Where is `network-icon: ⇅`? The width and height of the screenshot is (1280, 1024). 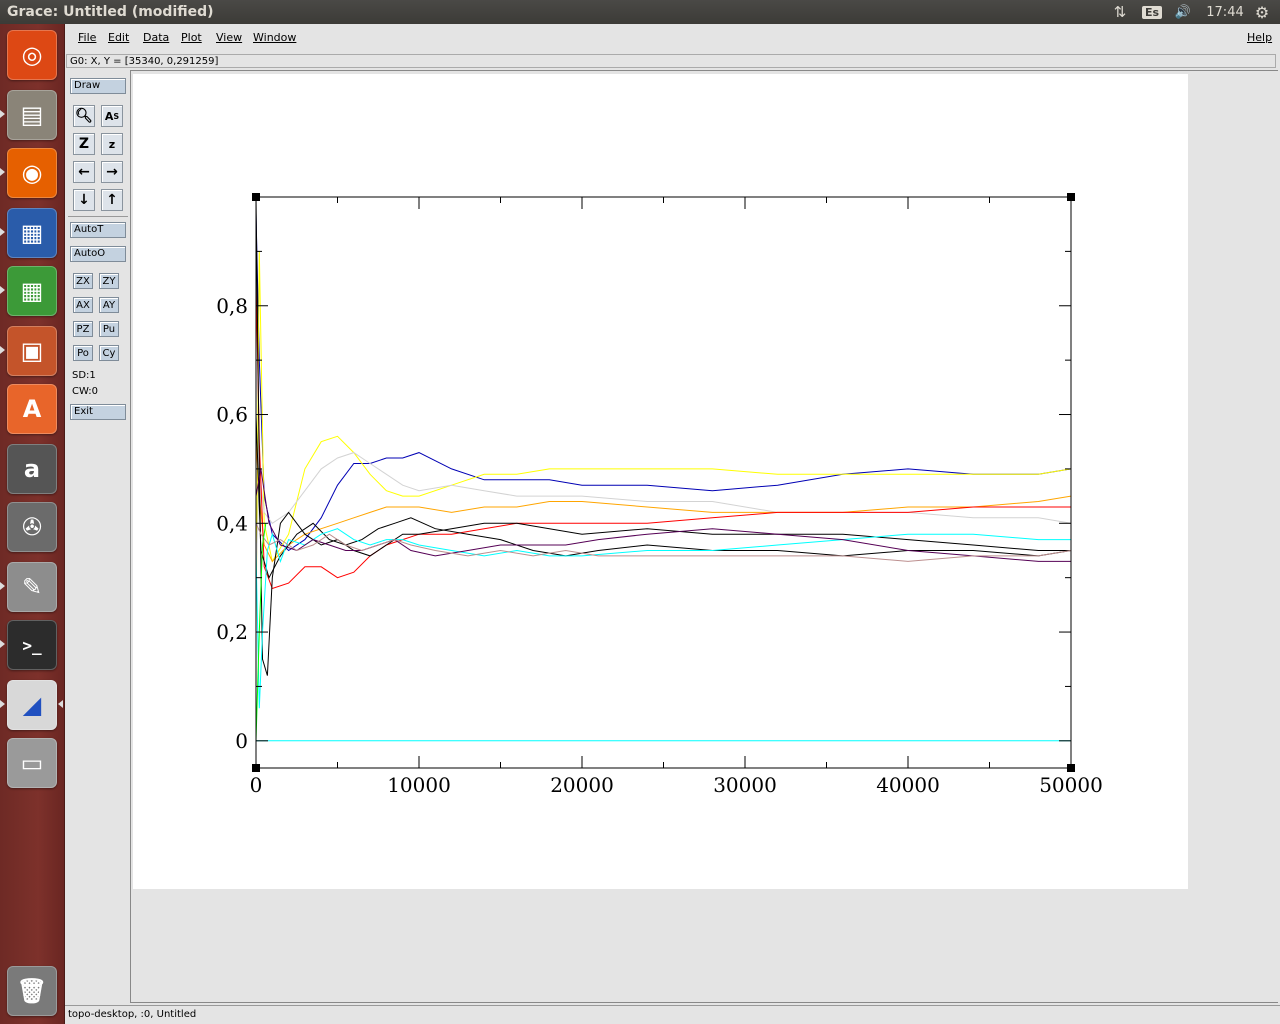
network-icon: ⇅ is located at coordinates (1120, 12).